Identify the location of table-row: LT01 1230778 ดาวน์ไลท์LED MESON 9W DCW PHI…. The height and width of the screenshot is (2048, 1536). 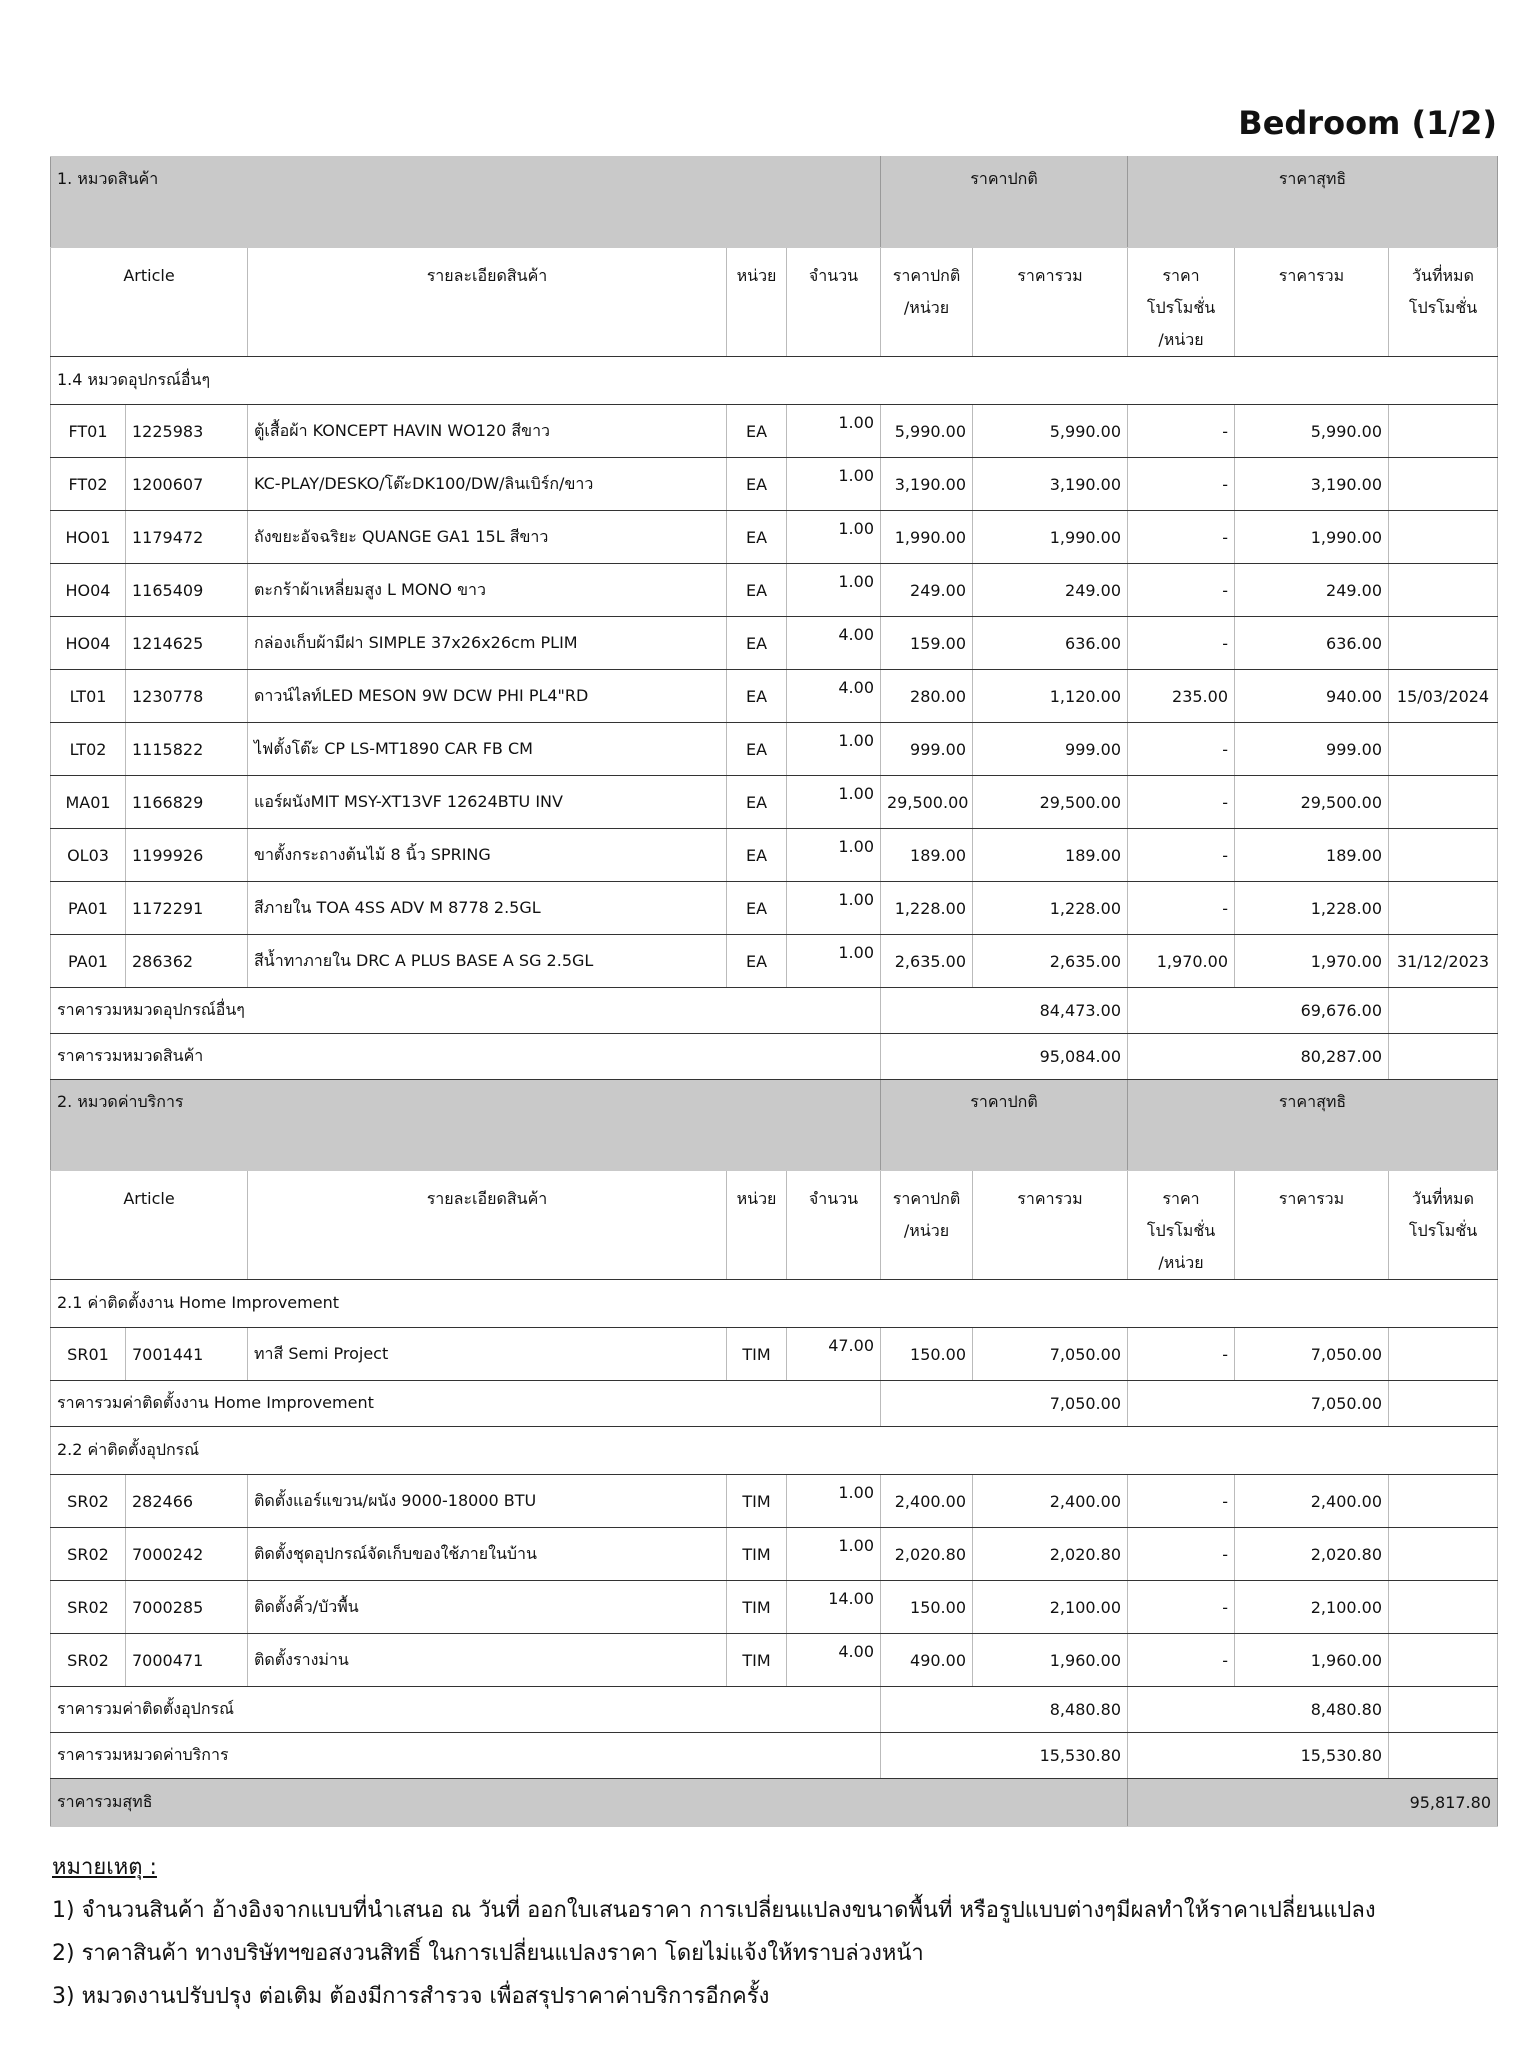
(774, 696).